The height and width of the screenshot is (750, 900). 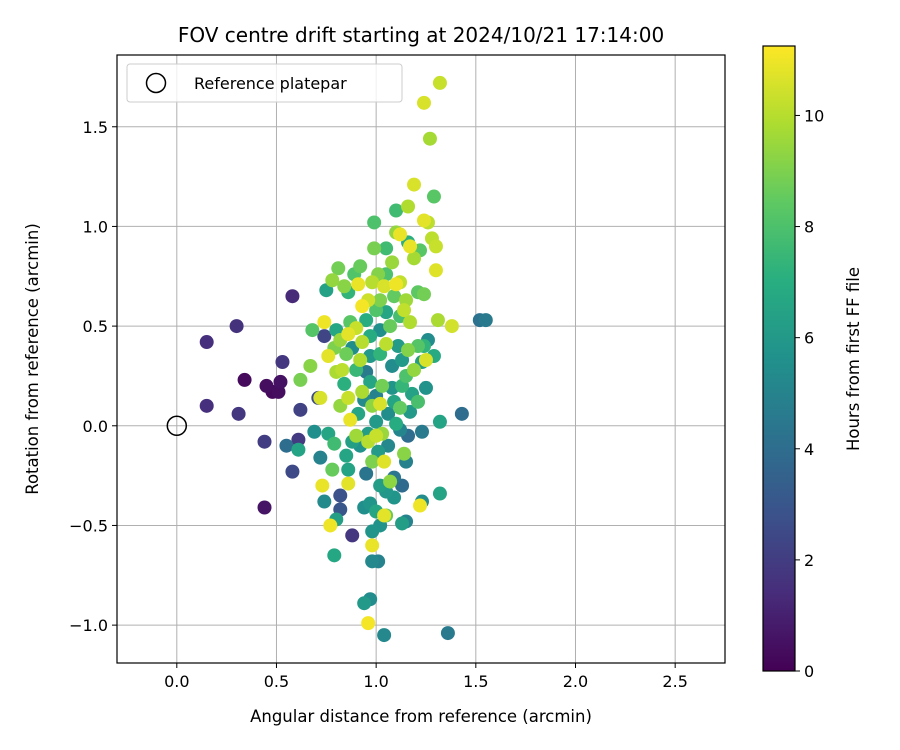 What do you see at coordinates (95, 326) in the screenshot?
I see `y-tick-label: 0.5` at bounding box center [95, 326].